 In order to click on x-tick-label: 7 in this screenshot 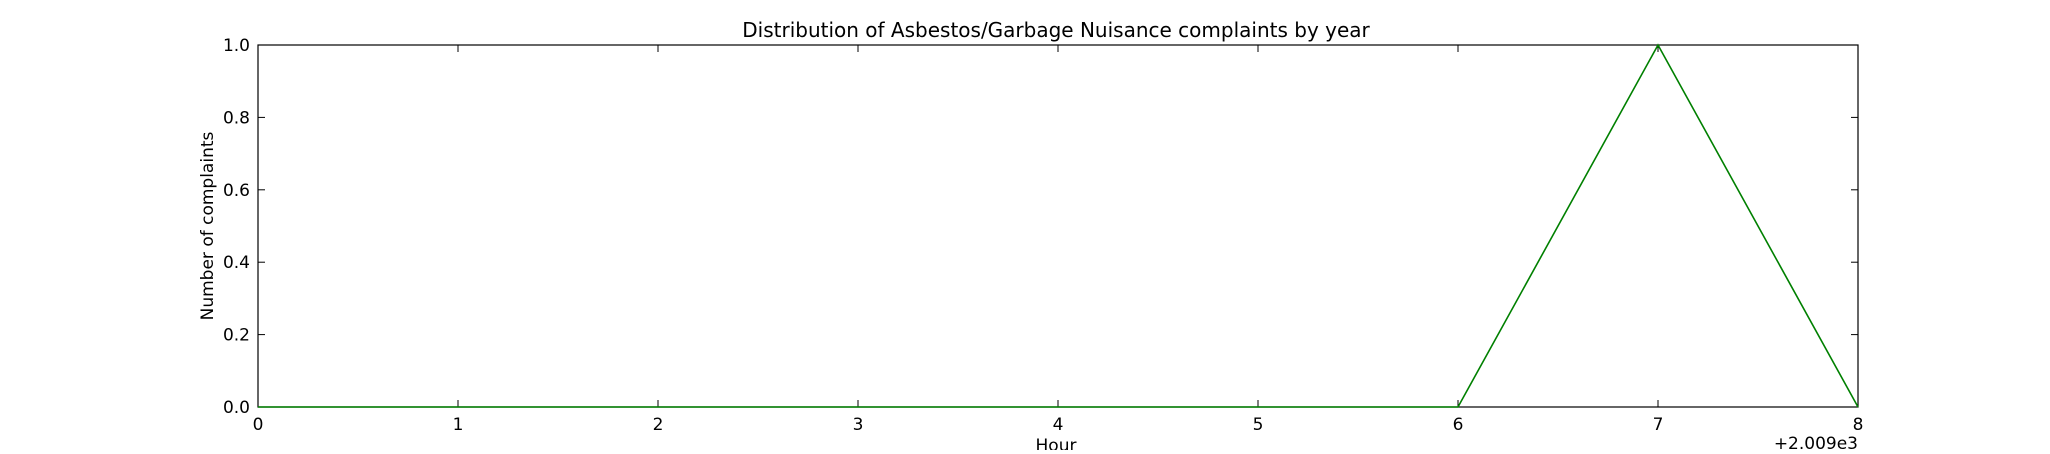, I will do `click(1658, 425)`.